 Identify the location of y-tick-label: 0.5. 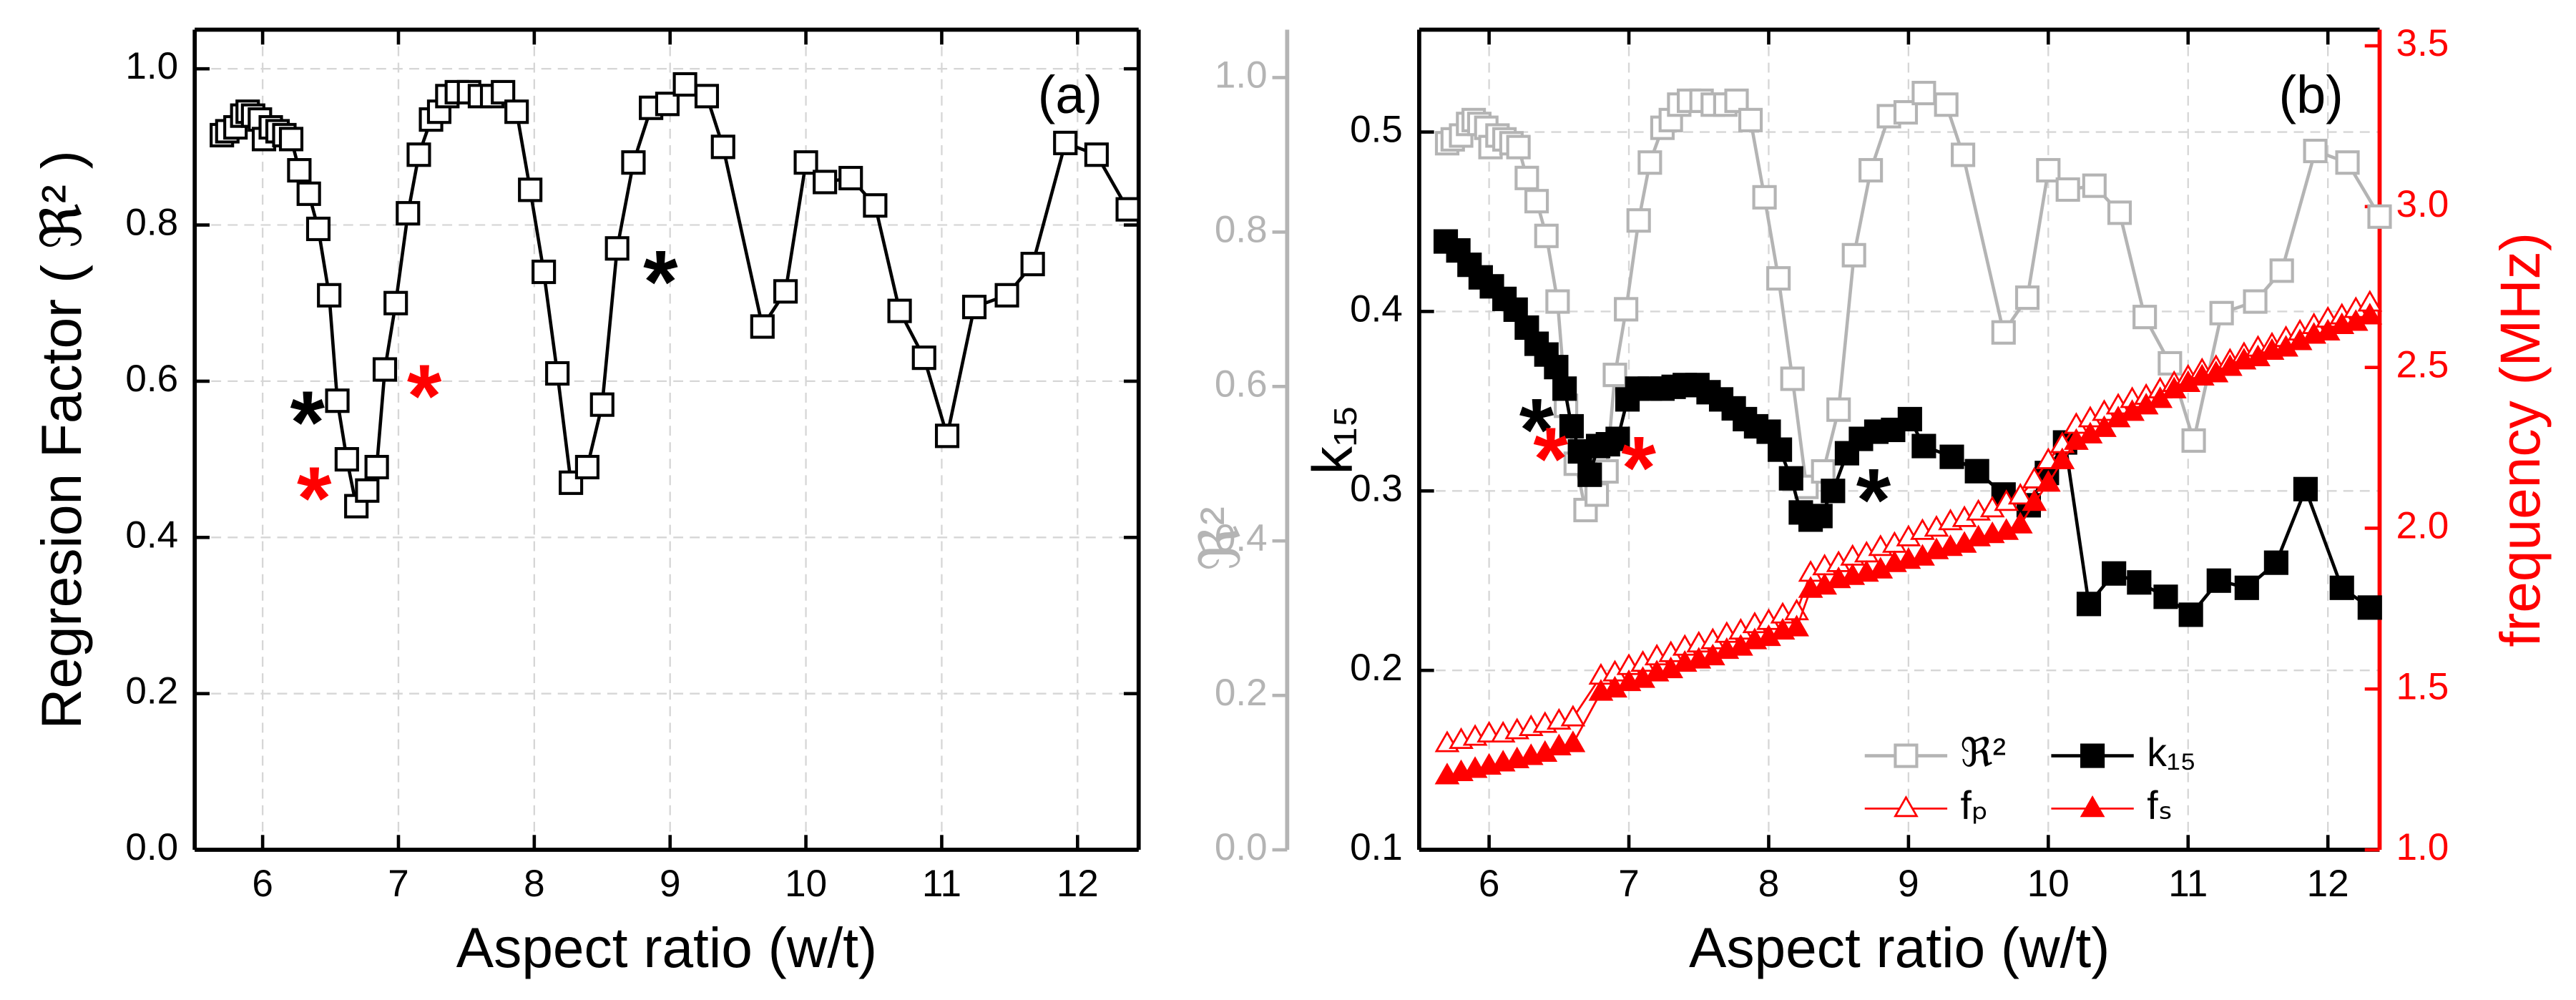
(1377, 130).